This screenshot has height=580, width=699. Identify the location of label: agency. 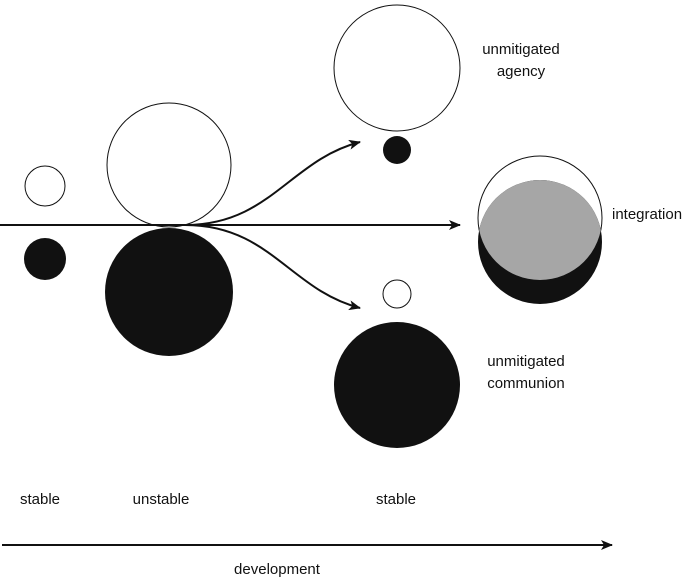
(521, 71).